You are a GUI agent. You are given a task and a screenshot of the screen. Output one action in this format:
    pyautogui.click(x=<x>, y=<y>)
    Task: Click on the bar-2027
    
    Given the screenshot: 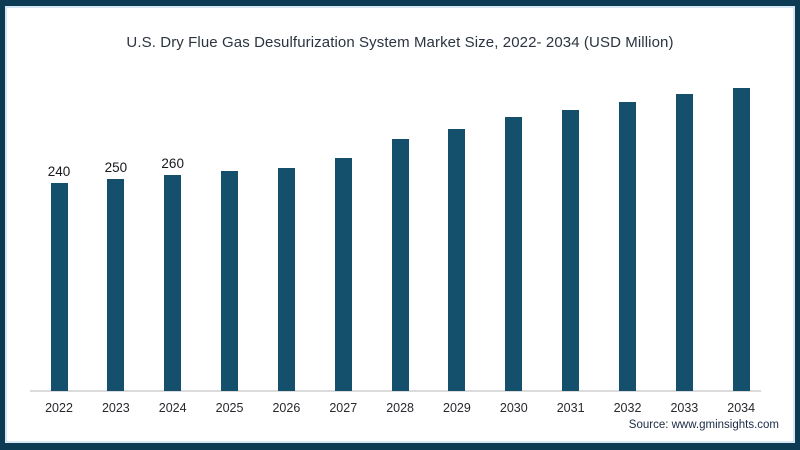 What is the action you would take?
    pyautogui.click(x=343, y=274)
    